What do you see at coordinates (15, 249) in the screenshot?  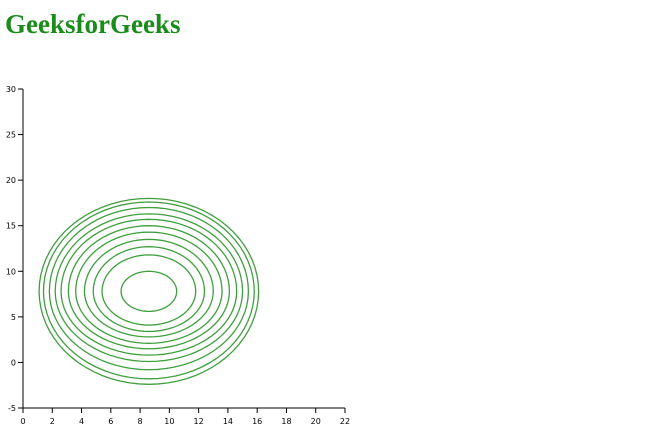 I see `y-axis: -5 0 5 10 15 20 25 30` at bounding box center [15, 249].